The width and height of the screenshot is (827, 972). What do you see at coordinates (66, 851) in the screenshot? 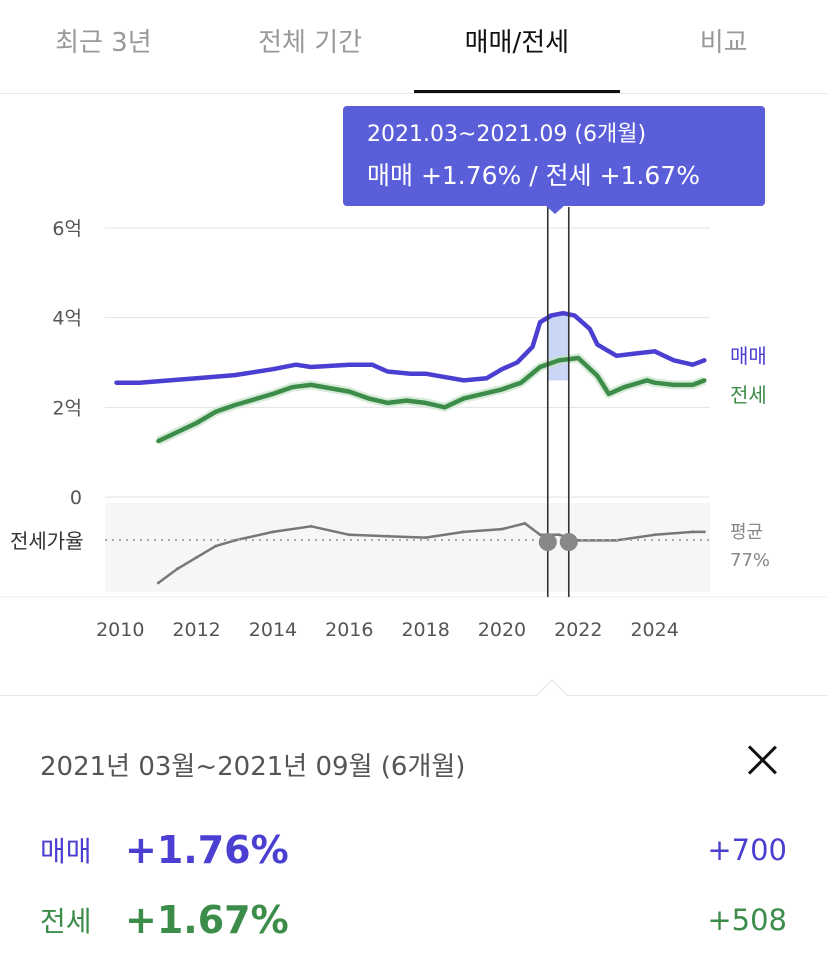
I see `sale-label: 매매` at bounding box center [66, 851].